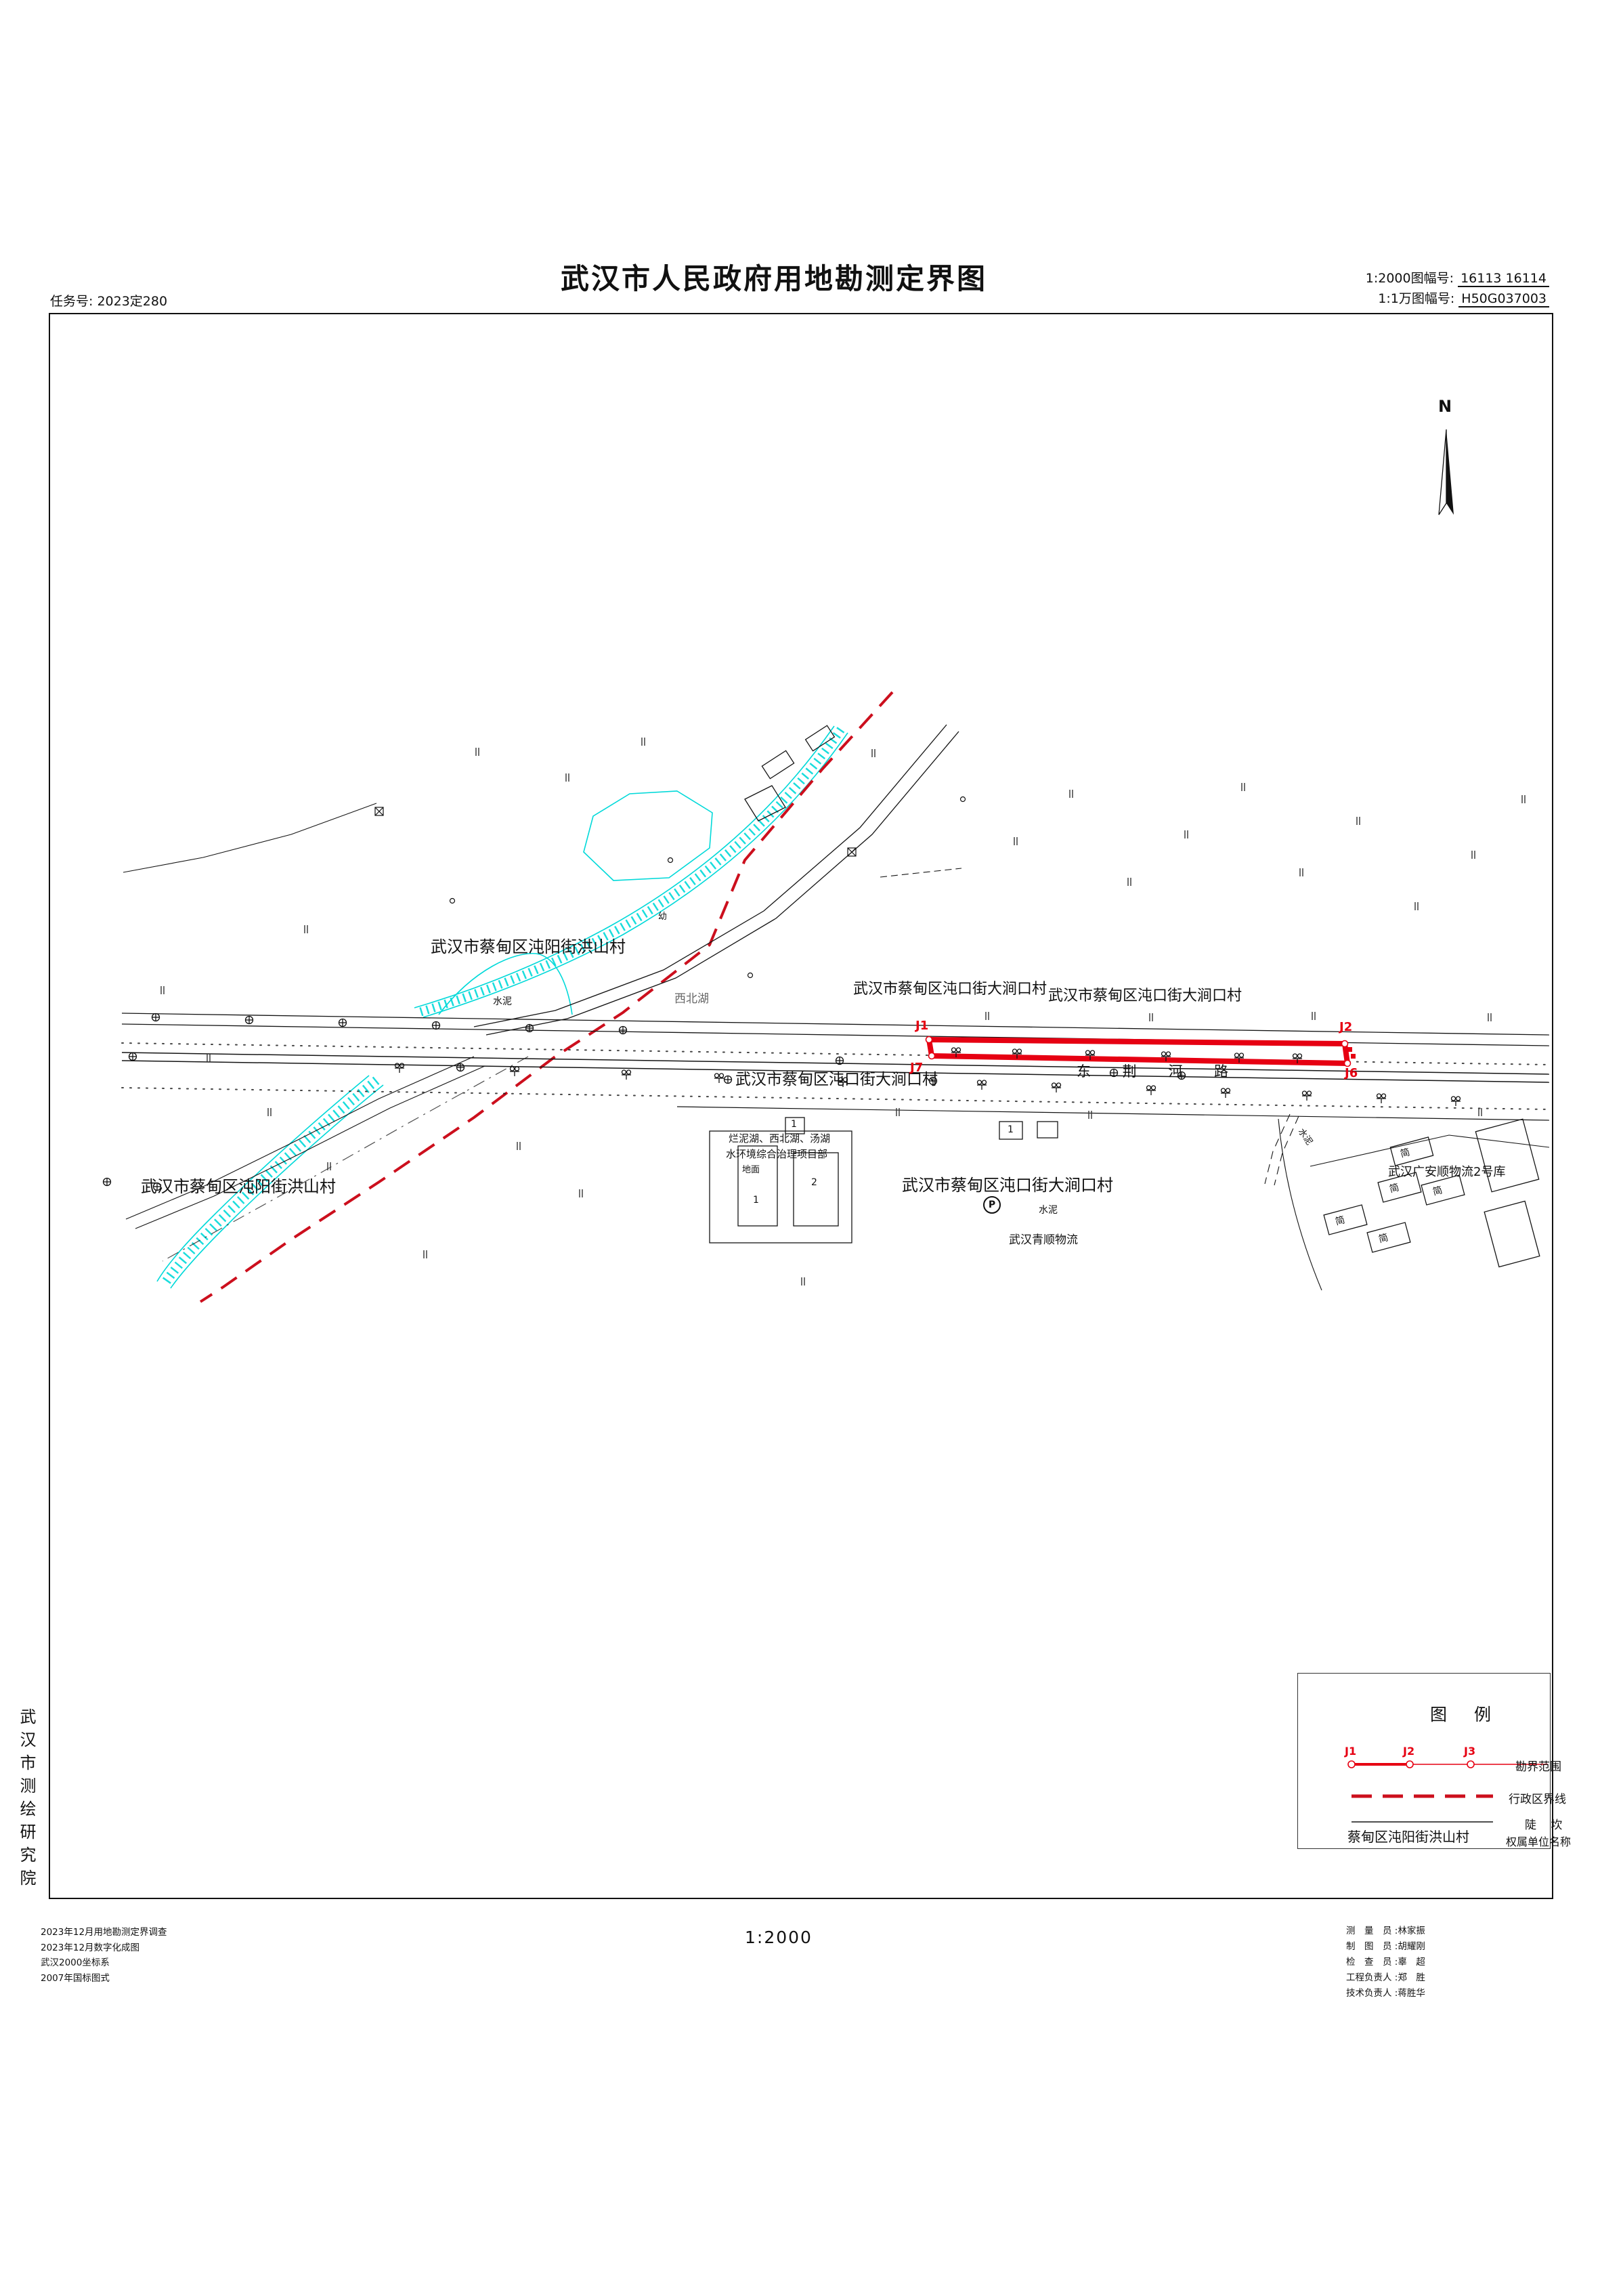 Image resolution: width=1600 pixels, height=2296 pixels. I want to click on sheet-number-2000: 1:2000图幅号: 16113 16114, so click(1457, 277).